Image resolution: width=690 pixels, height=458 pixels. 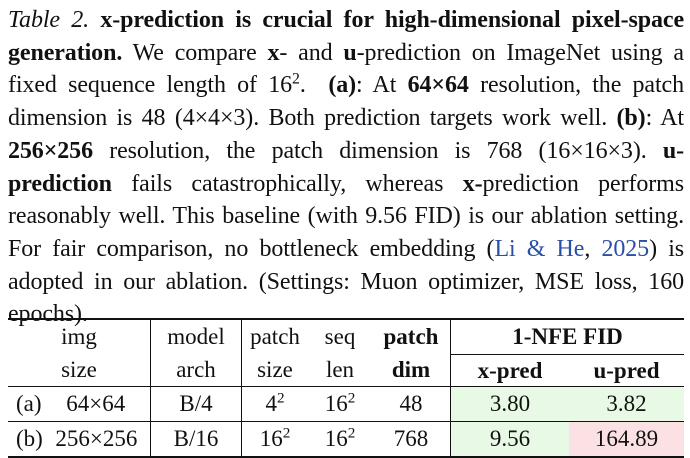 I want to click on row-label: (a), so click(x=29, y=403).